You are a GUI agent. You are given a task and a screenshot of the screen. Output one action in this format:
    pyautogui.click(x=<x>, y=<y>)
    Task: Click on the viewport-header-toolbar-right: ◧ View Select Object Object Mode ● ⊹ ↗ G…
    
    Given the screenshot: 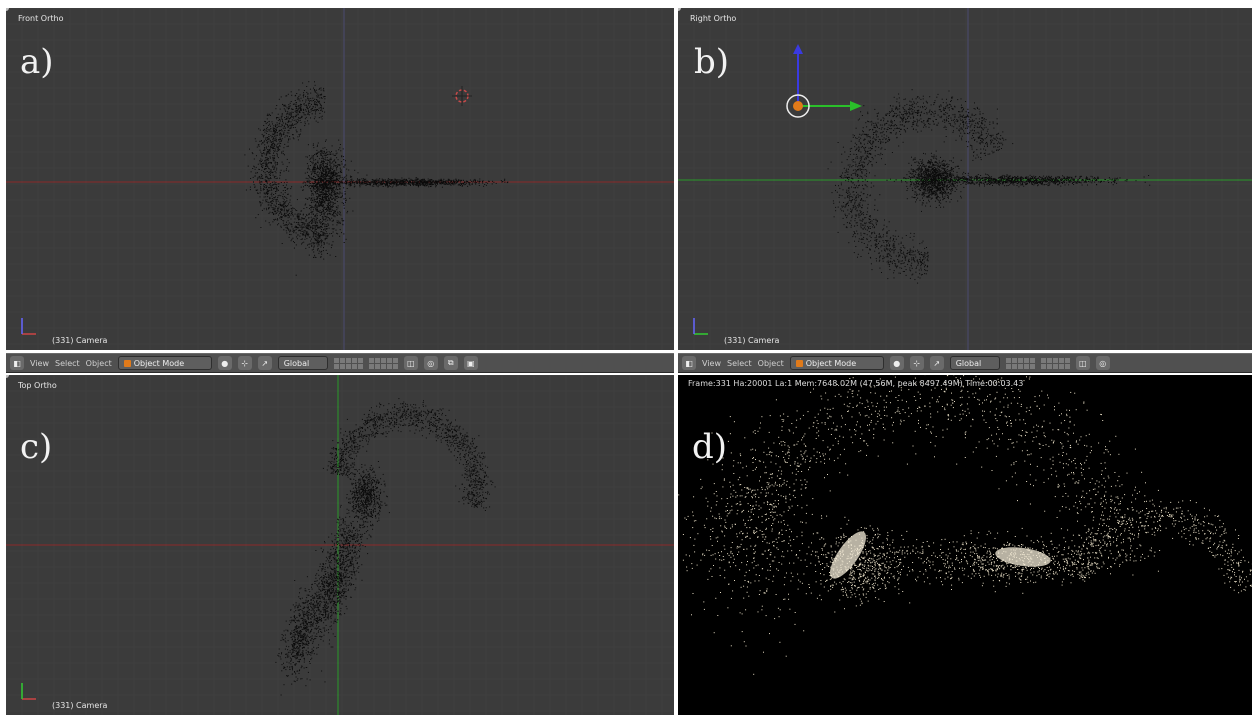 What is the action you would take?
    pyautogui.click(x=965, y=363)
    